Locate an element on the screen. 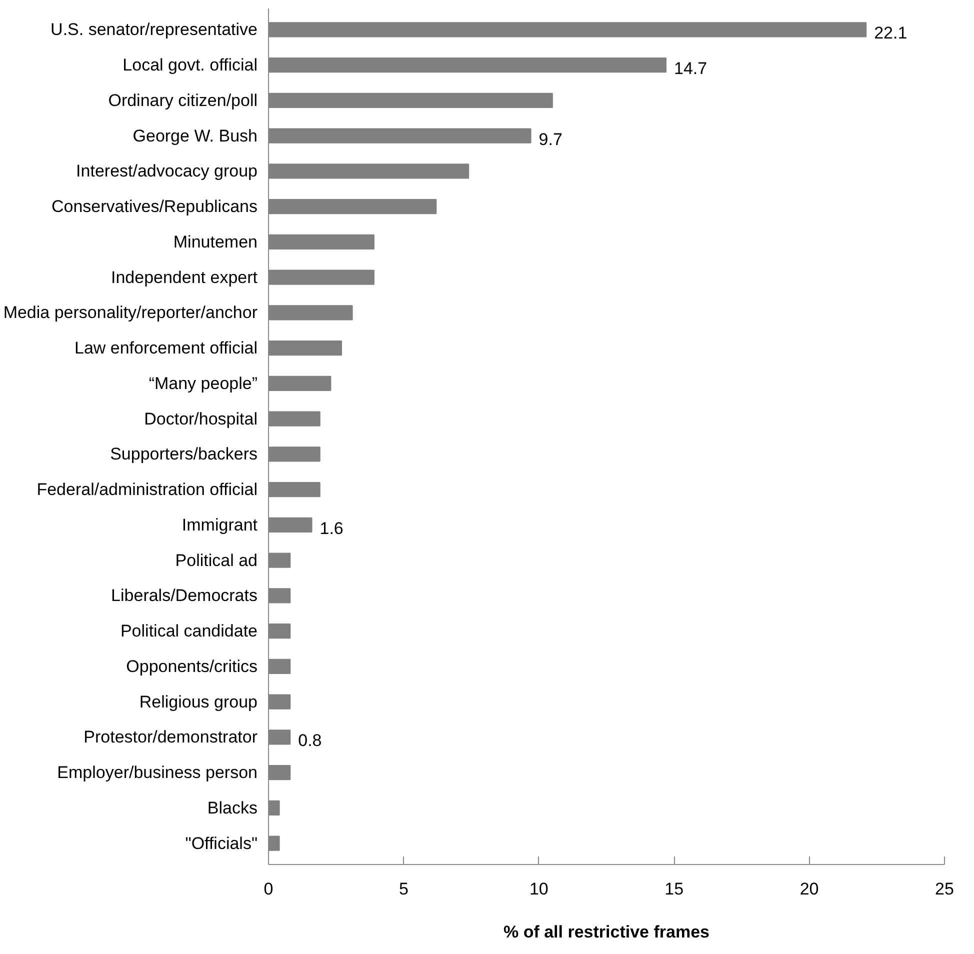 Image resolution: width=974 pixels, height=954 pixels. x-tick-label: 5 is located at coordinates (403, 889).